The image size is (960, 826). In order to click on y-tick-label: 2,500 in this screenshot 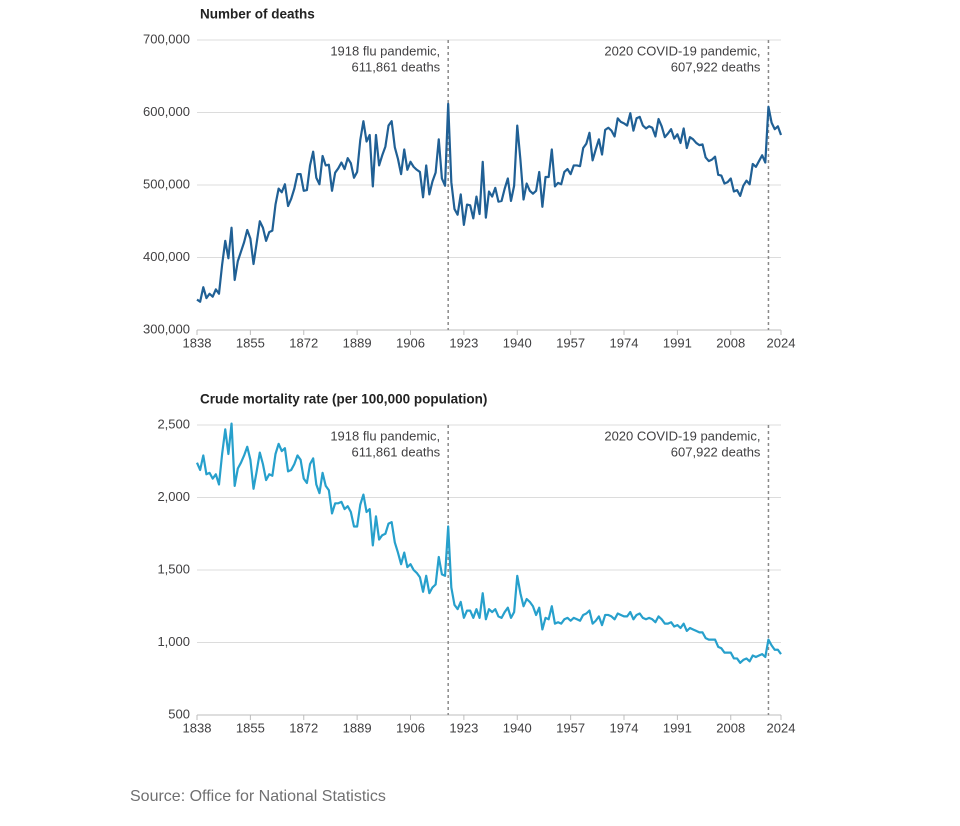, I will do `click(173, 423)`.